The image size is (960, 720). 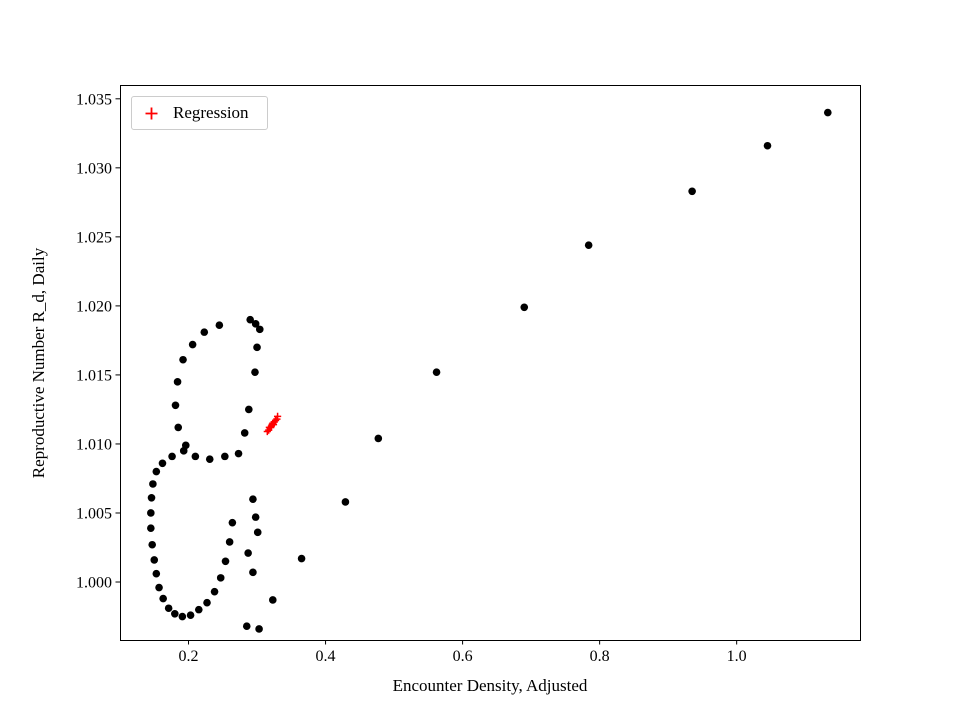 I want to click on regression-plus-icon, so click(x=151, y=113).